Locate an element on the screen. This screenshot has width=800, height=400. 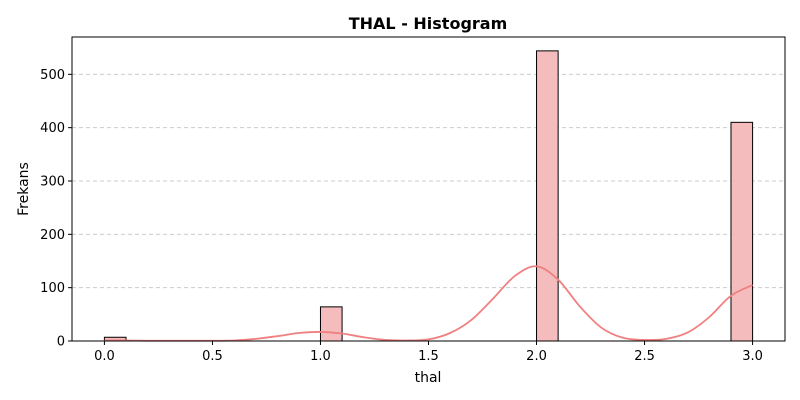
y-tick-label: 0 is located at coordinates (61, 342).